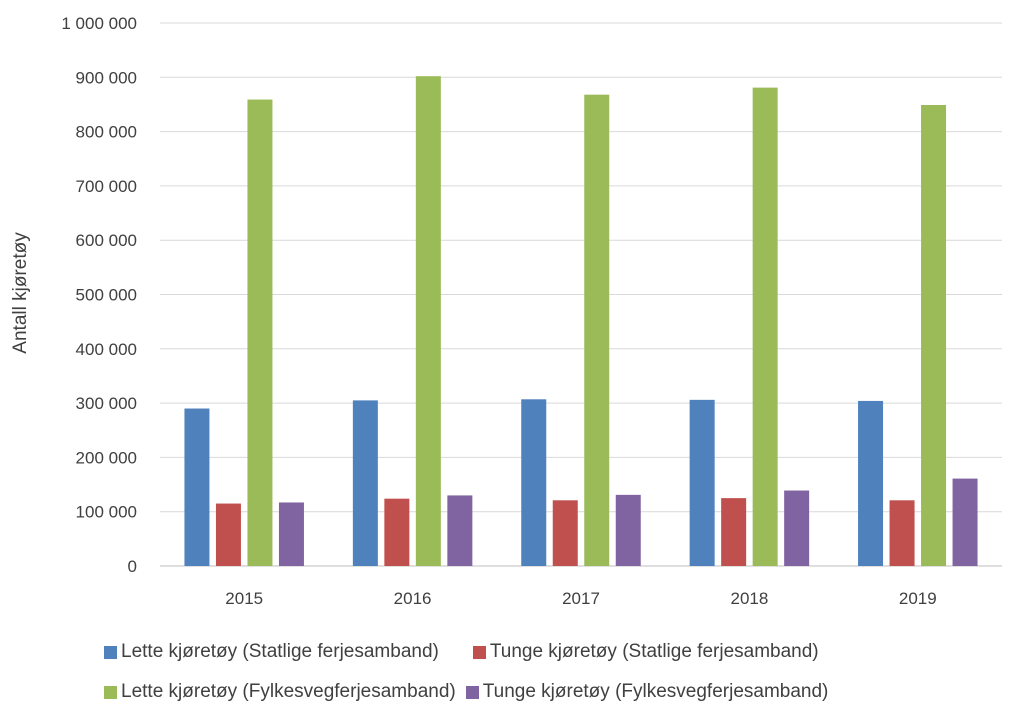 This screenshot has height=704, width=1023. I want to click on y-tick-label: 0, so click(132, 566).